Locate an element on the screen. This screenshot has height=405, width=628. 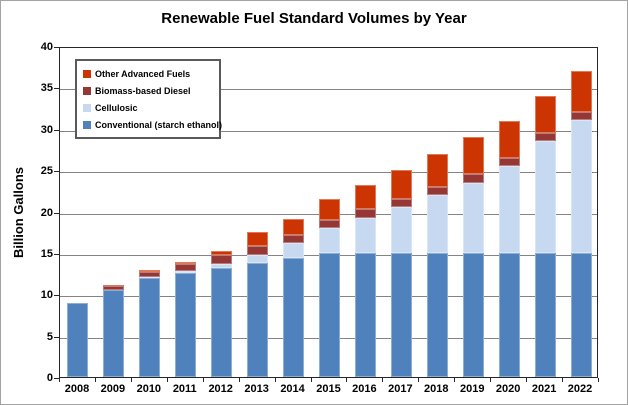
x-axis-label-2016: 2016 is located at coordinates (364, 389).